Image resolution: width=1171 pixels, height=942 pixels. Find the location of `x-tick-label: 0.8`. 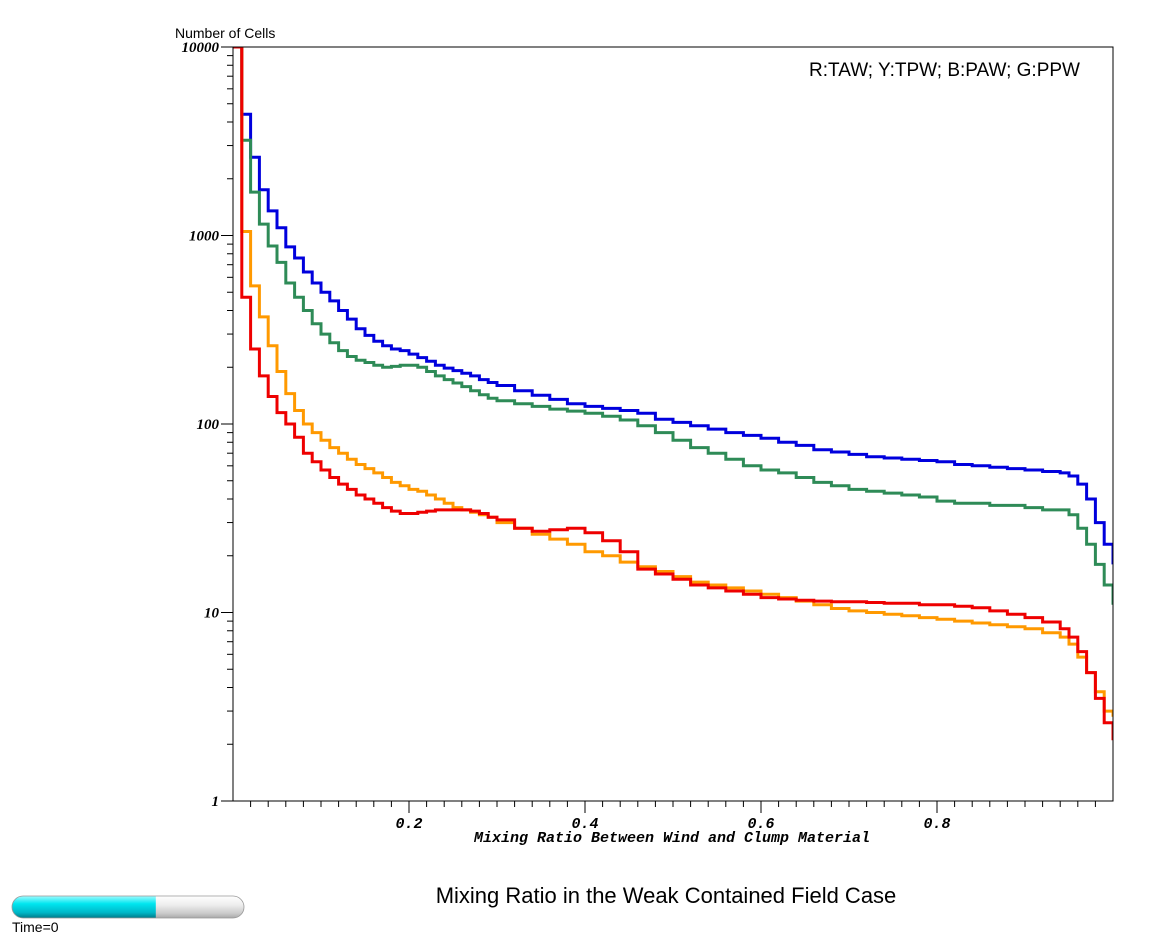

x-tick-label: 0.8 is located at coordinates (936, 824).